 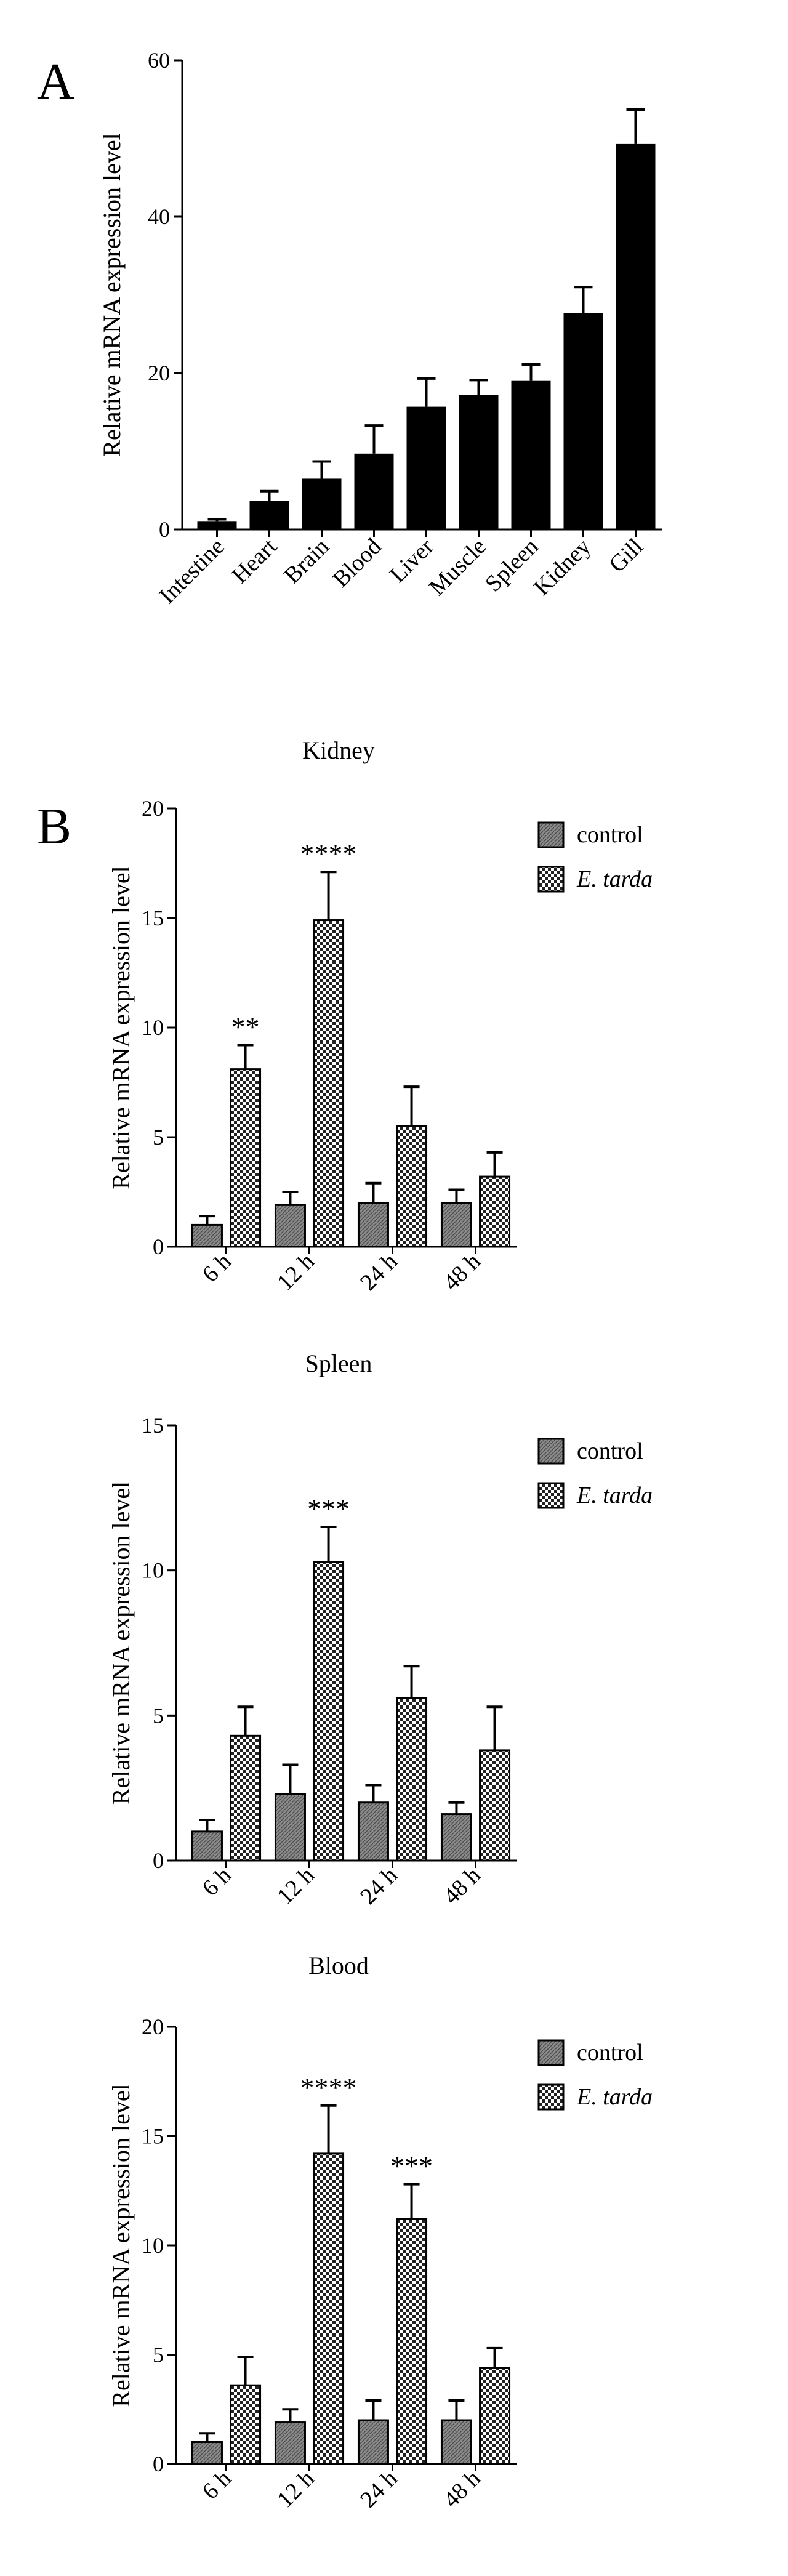 I want to click on significance-label: **, so click(x=245, y=1026).